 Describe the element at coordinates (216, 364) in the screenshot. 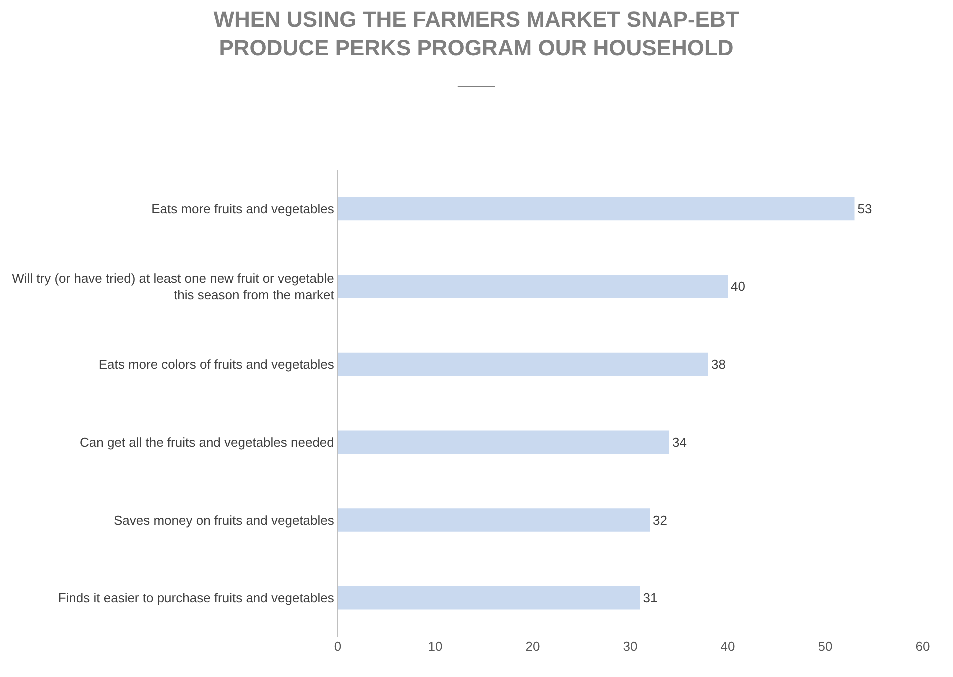

I see `y-tick-label: Eats more colors of fruits and vegetables` at that location.